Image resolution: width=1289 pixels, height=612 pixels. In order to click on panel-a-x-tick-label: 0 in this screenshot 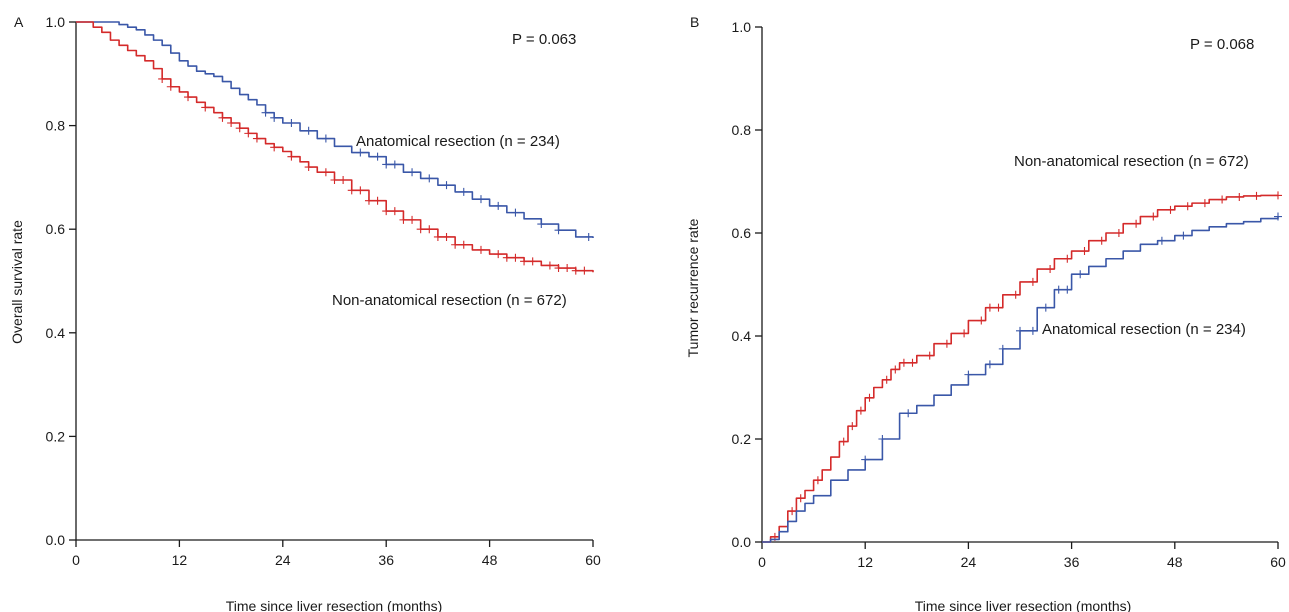, I will do `click(76, 560)`.